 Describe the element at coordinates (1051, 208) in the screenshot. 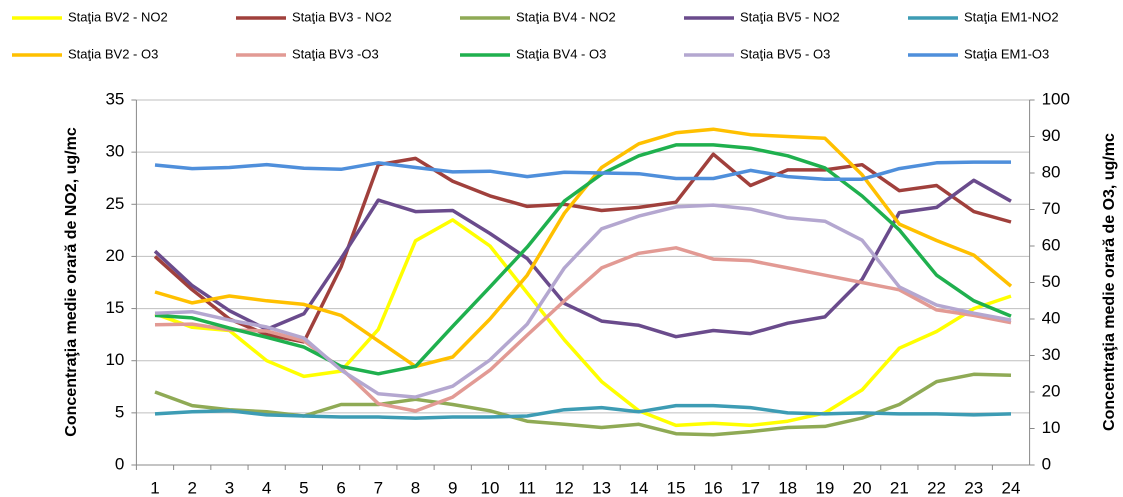

I see `y2-tick-label: 70` at that location.